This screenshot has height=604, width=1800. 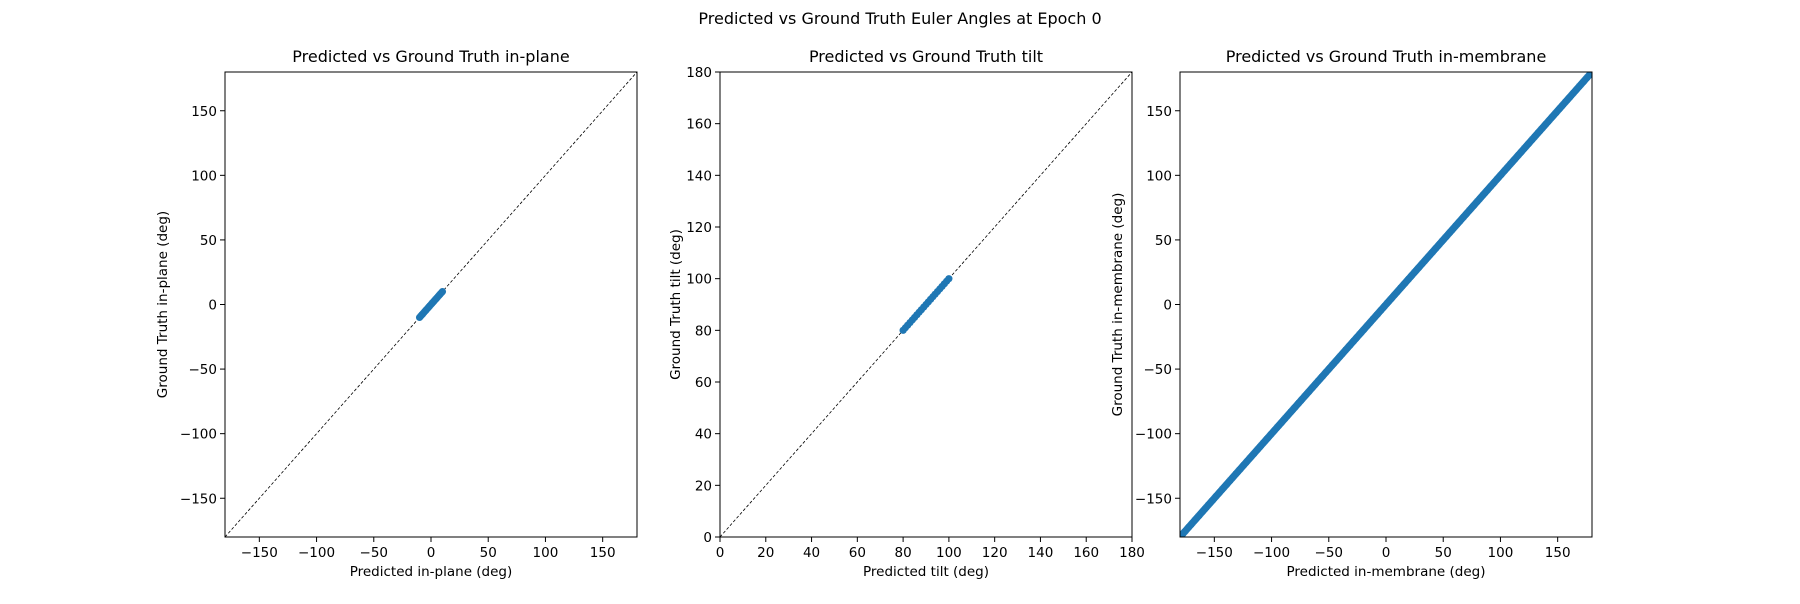 What do you see at coordinates (857, 553) in the screenshot?
I see `x-tick-label: 60` at bounding box center [857, 553].